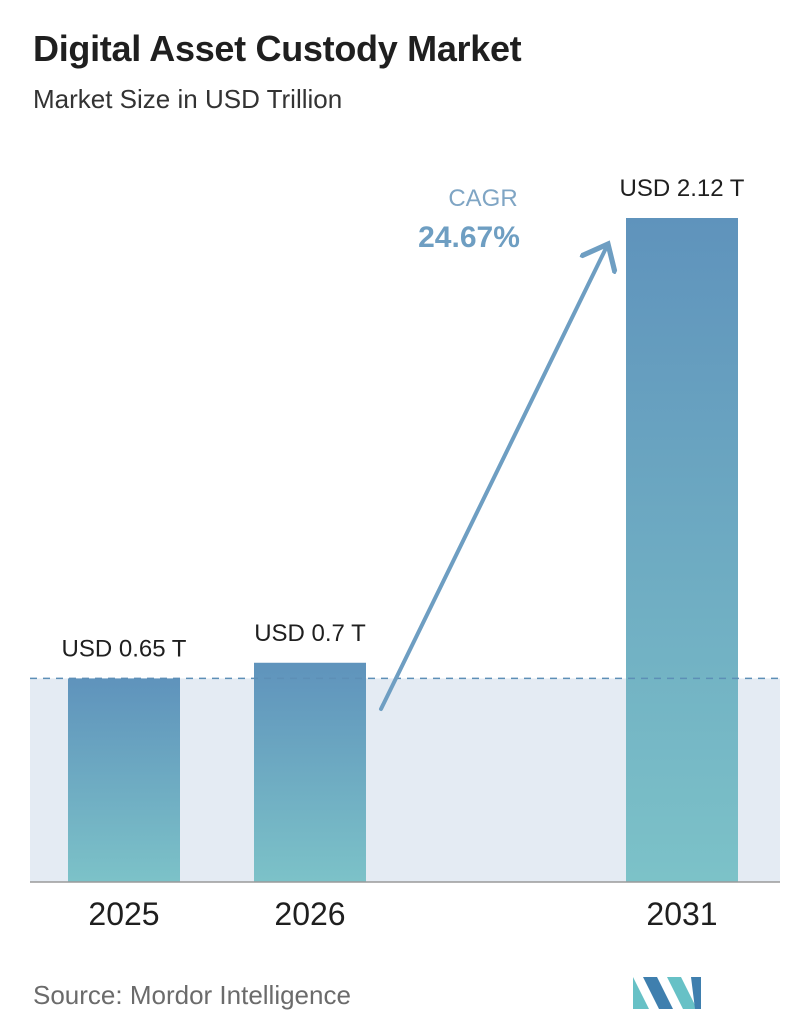 The height and width of the screenshot is (1034, 796). Describe the element at coordinates (124, 780) in the screenshot. I see `bar-2025` at that location.